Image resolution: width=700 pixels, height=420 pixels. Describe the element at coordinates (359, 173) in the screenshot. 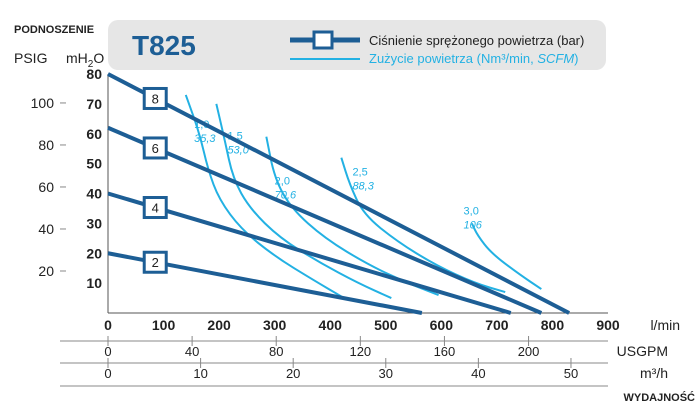

I see `consumption-label-nm3: 2,5` at that location.